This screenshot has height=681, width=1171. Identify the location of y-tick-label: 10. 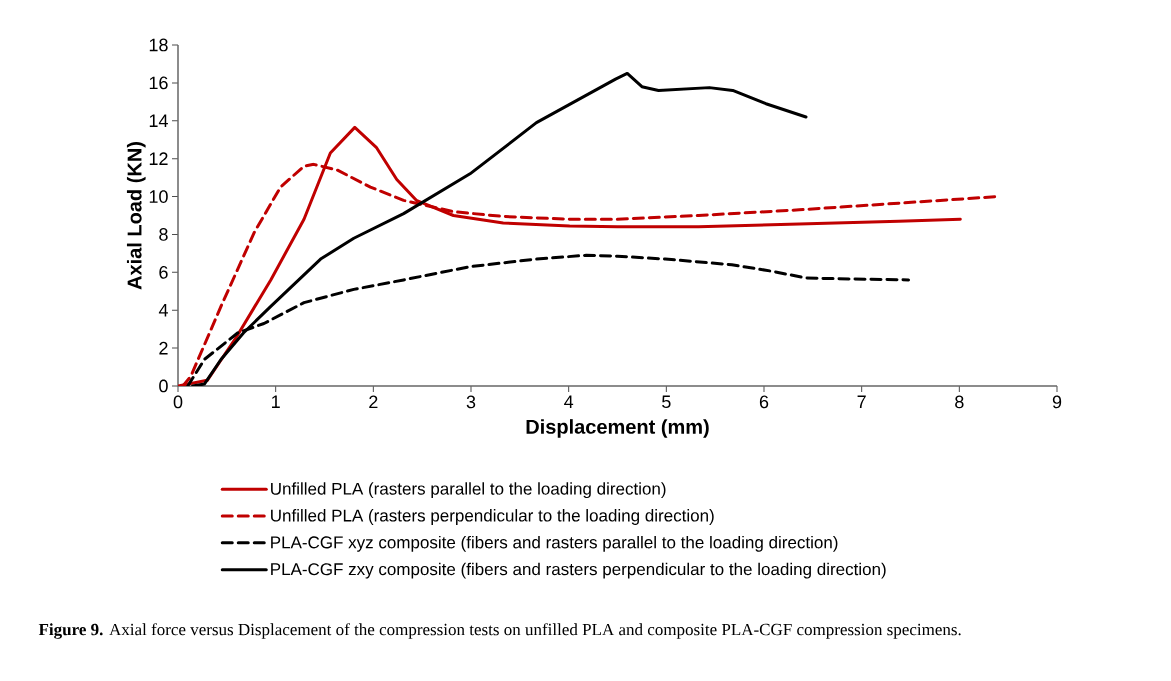
(158, 196).